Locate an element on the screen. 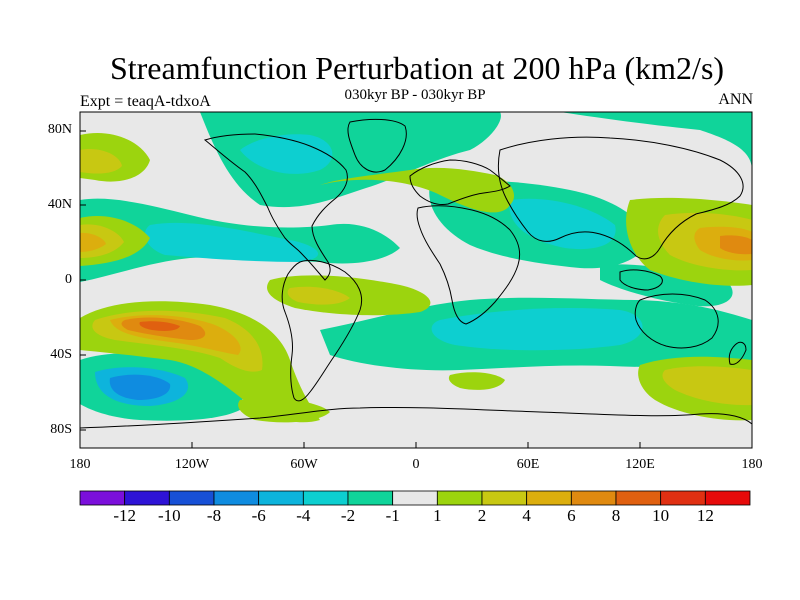 This screenshot has height=600, width=800. contour-pos-south-indian-small is located at coordinates (476, 381).